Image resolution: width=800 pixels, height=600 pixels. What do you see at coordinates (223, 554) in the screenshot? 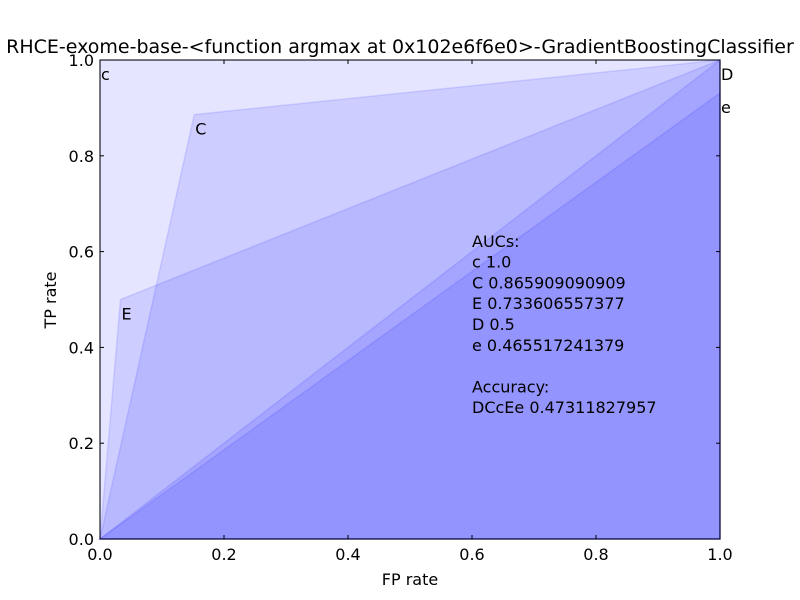
I see `x-tick-label: 0.2` at bounding box center [223, 554].